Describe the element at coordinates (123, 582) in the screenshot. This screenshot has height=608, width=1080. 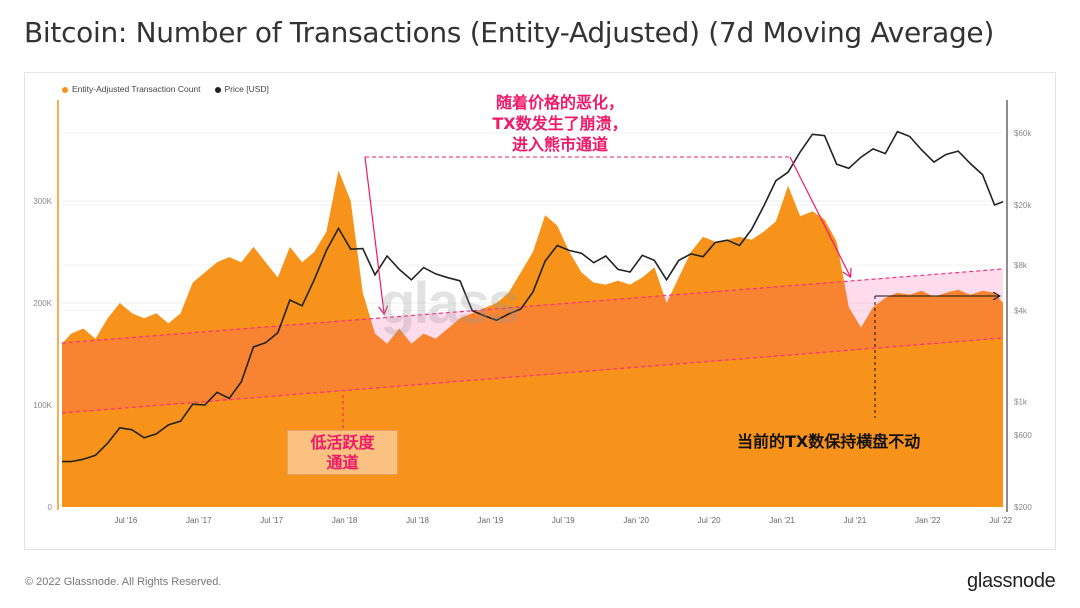
I see `copyright: © 2022 Glassnode. All Rights Reserved.` at that location.